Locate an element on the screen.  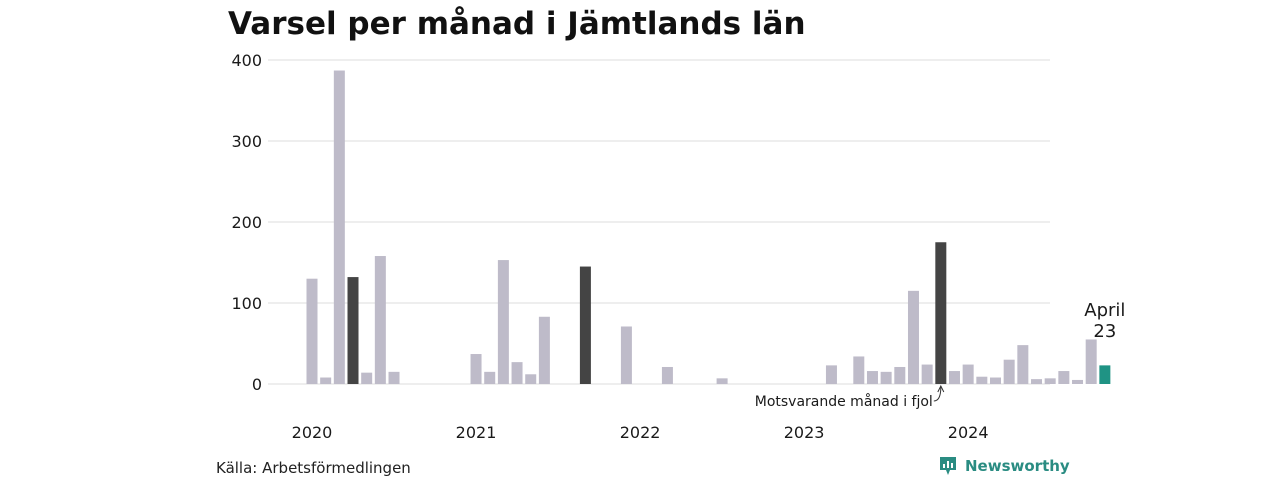
current-month-label: April is located at coordinates (1104, 310).